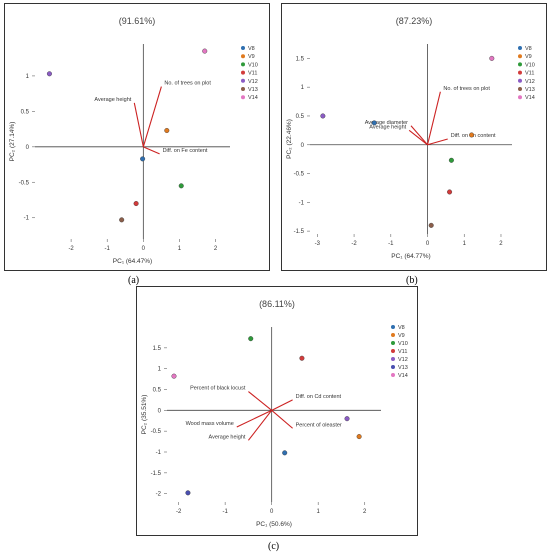  I want to click on x-axis-label: PC₁ (64.77%), so click(410, 256).